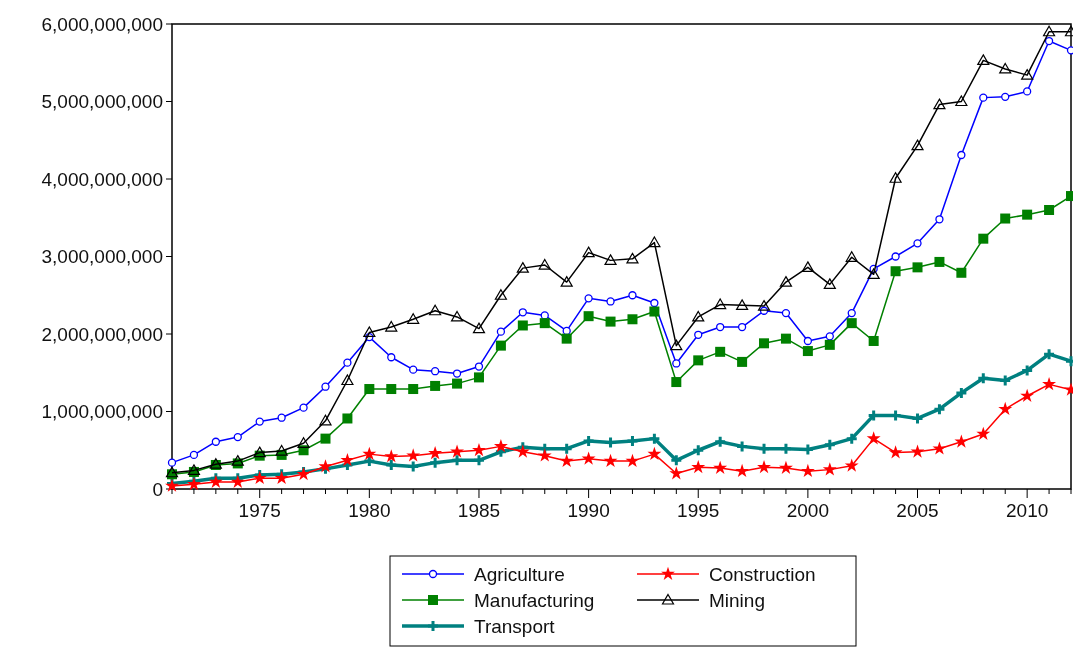  What do you see at coordinates (519, 574) in the screenshot?
I see `legend-label: Agriculture` at bounding box center [519, 574].